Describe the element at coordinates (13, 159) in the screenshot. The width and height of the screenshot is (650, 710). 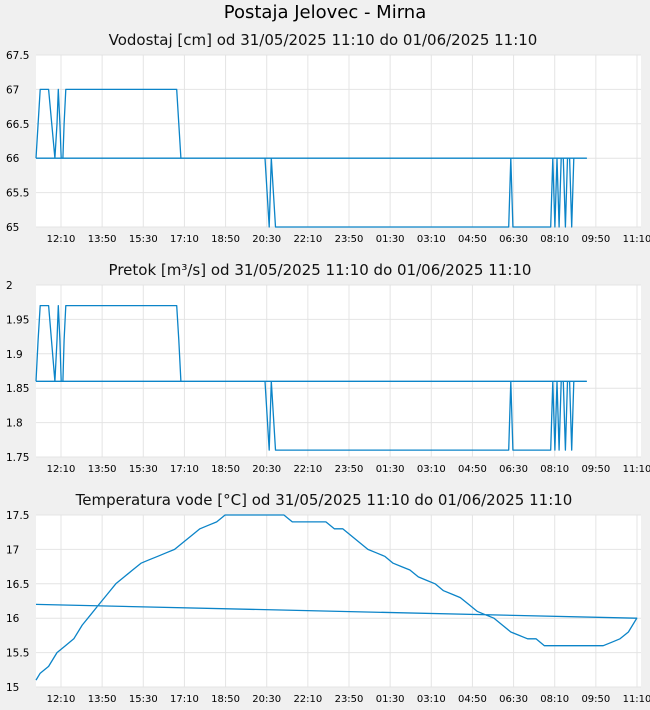
I see `y-tick-label: 66` at that location.